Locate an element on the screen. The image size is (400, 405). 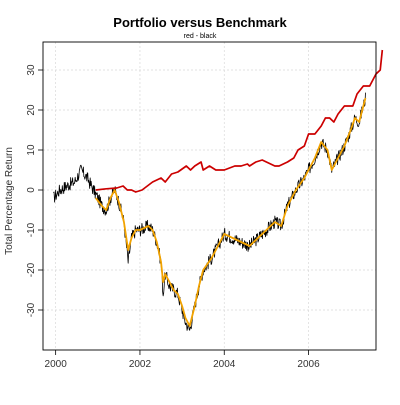
x-tick-label: 2004 is located at coordinates (224, 364).